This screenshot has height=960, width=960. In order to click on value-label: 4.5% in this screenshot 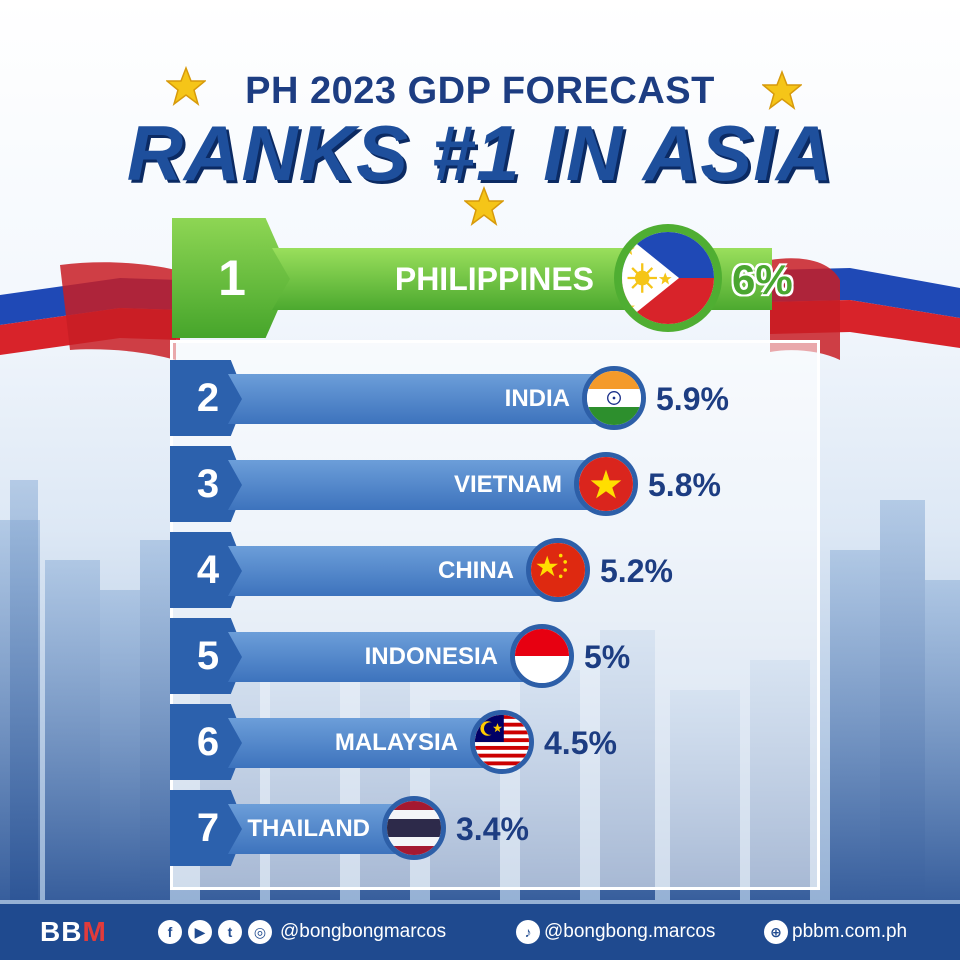, I will do `click(580, 743)`.